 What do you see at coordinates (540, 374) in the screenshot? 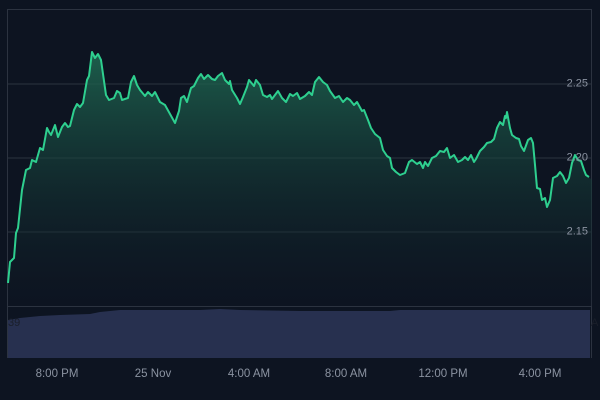
I see `x-tick-label: 4:00 PM` at bounding box center [540, 374].